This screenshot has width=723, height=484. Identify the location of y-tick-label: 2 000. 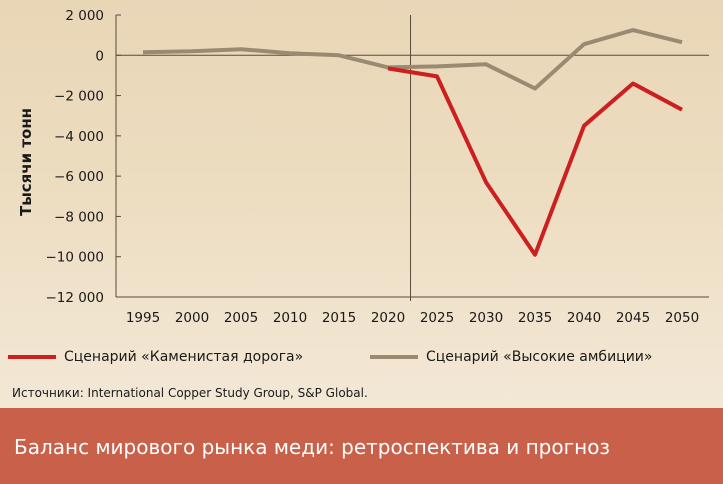
(84, 16).